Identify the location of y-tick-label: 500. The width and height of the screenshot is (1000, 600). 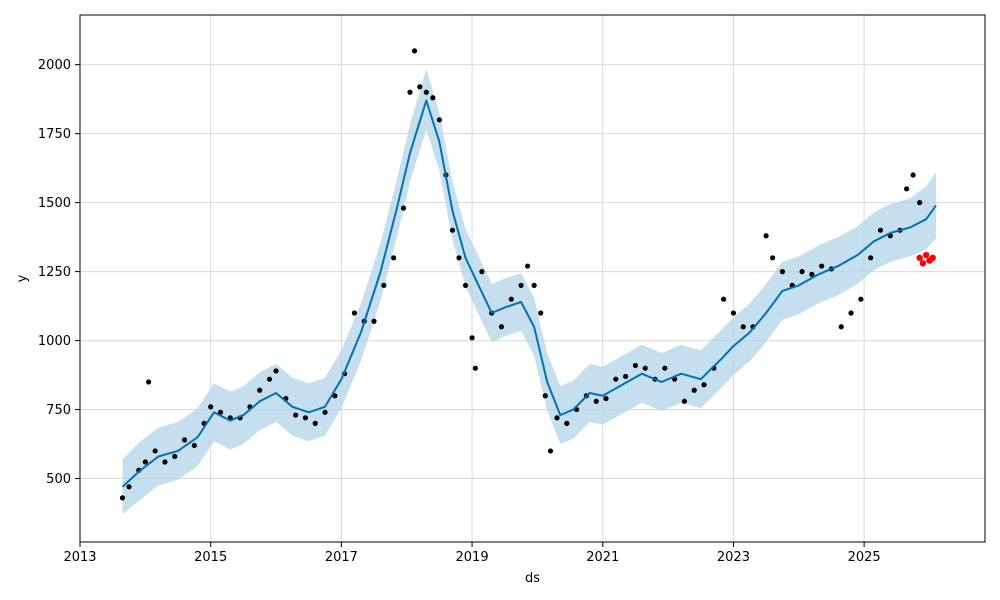
(58, 479).